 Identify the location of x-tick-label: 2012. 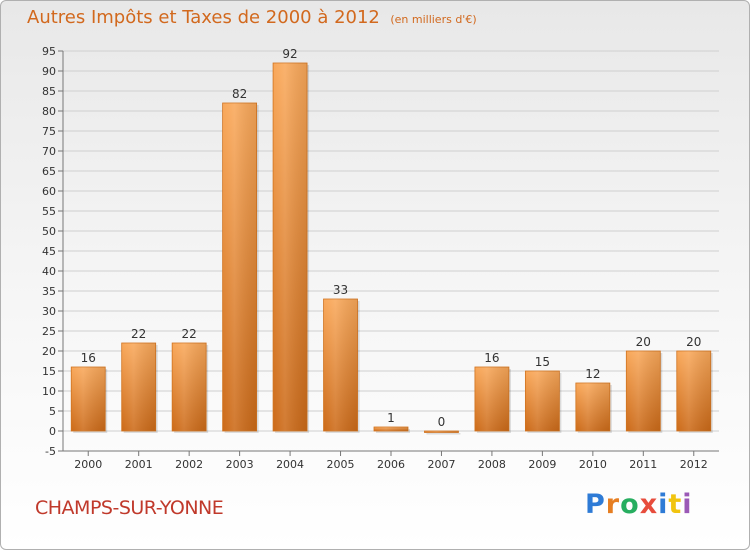
(694, 464).